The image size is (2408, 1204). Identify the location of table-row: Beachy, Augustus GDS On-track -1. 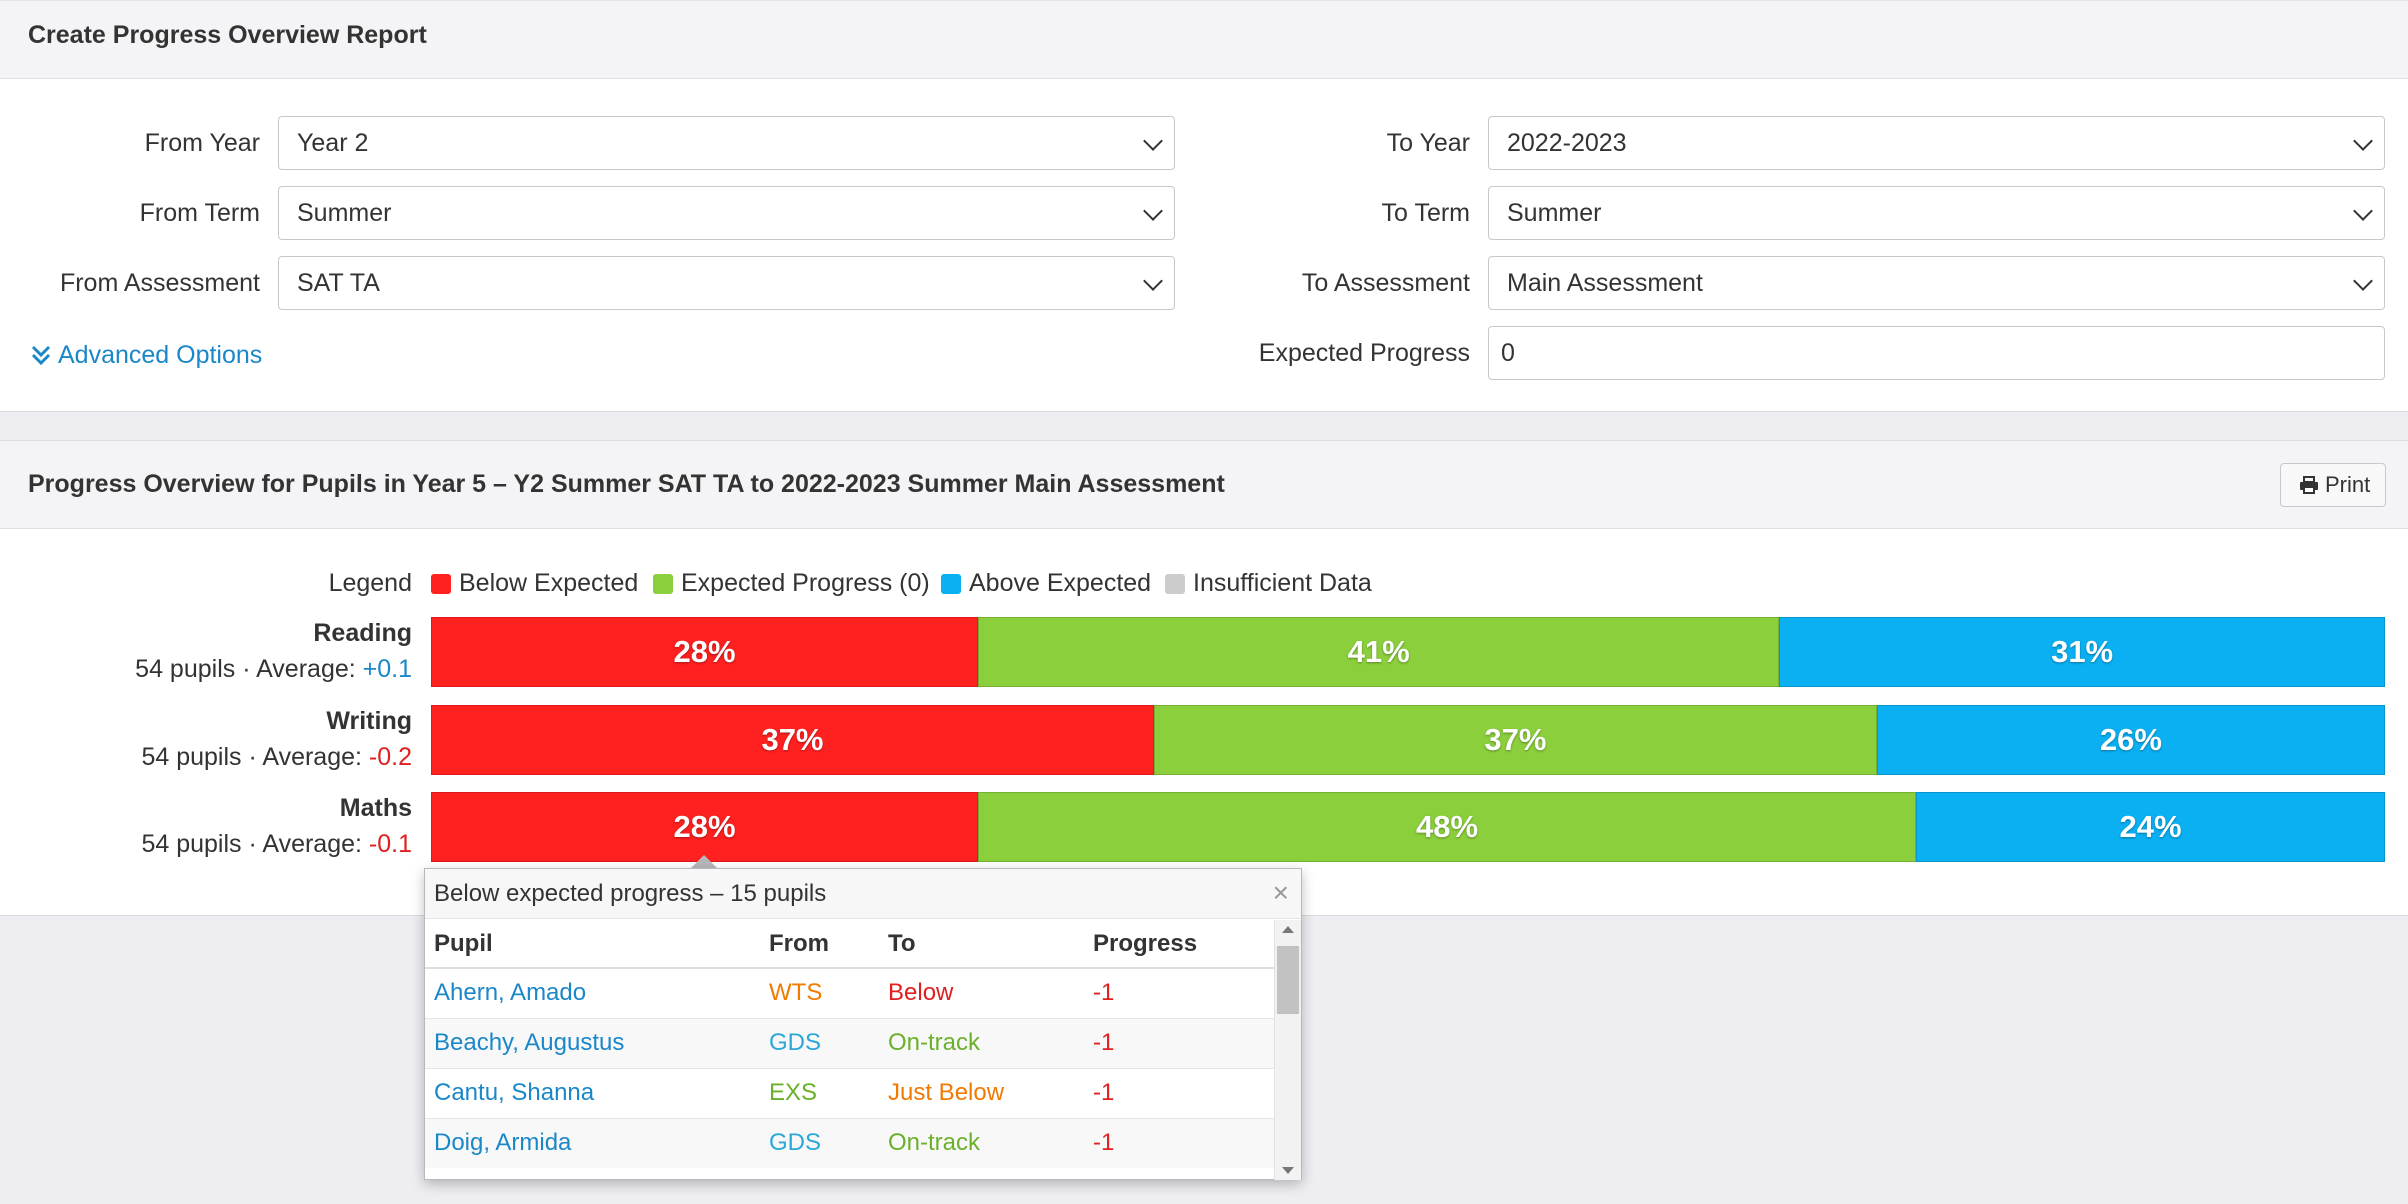
(850, 1042).